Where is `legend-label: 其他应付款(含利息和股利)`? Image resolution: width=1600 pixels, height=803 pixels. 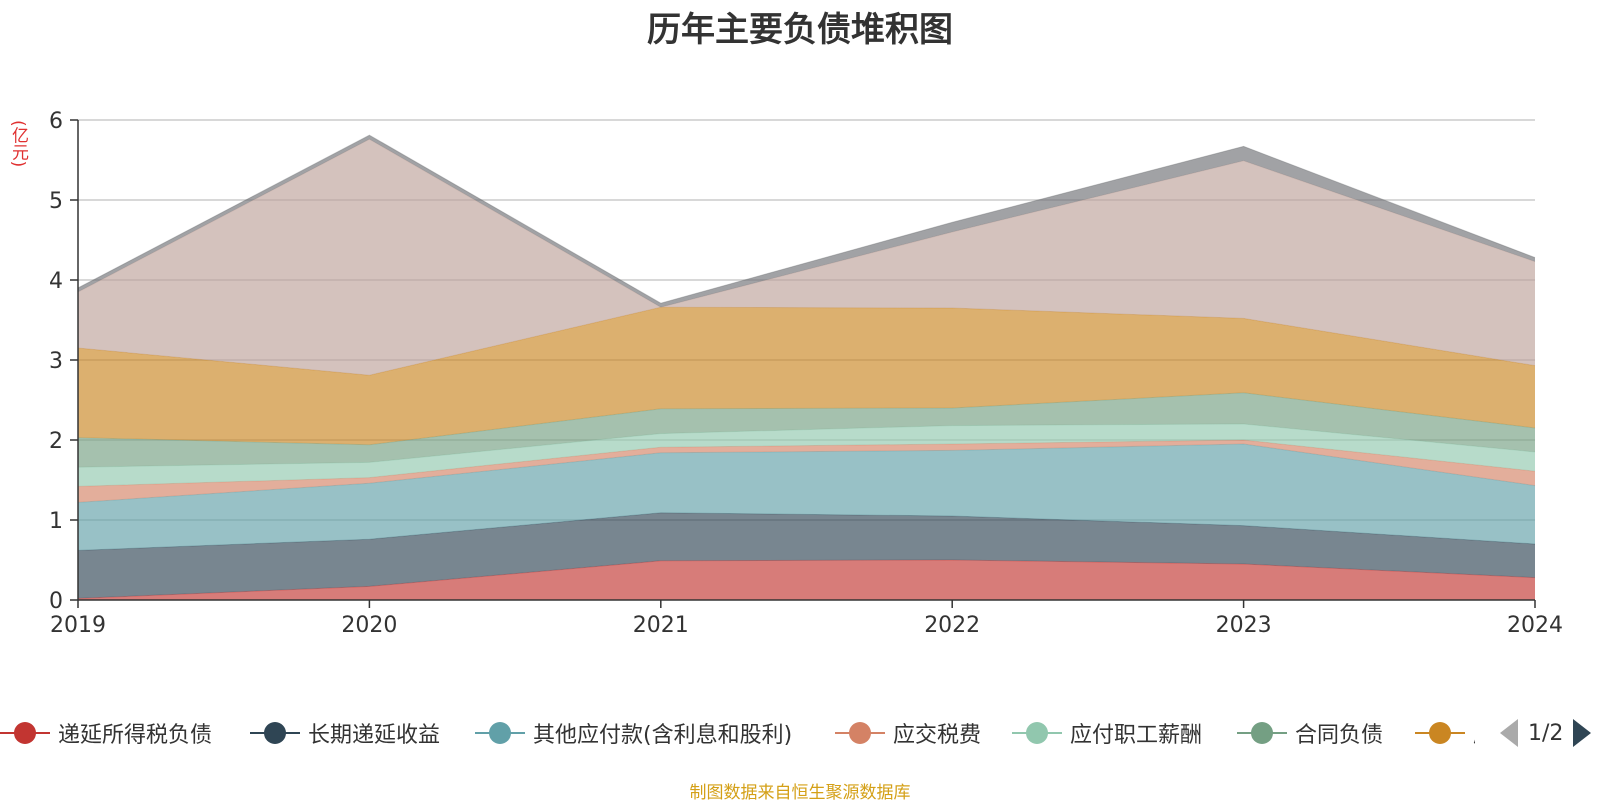 legend-label: 其他应付款(含利息和股利) is located at coordinates (663, 735).